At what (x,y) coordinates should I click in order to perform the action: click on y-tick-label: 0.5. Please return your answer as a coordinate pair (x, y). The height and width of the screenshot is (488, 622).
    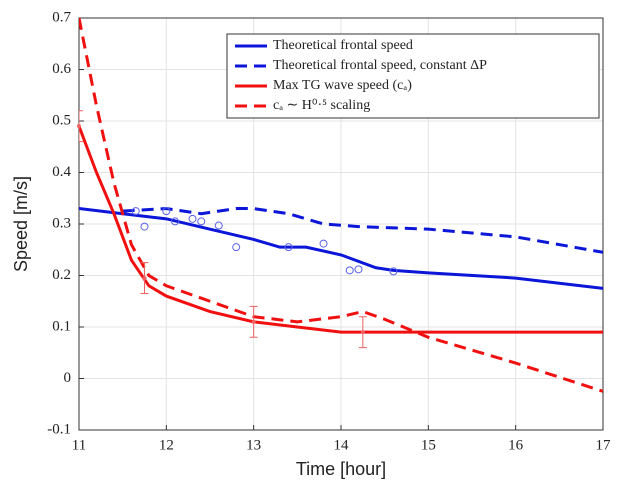
    Looking at the image, I should click on (61, 120).